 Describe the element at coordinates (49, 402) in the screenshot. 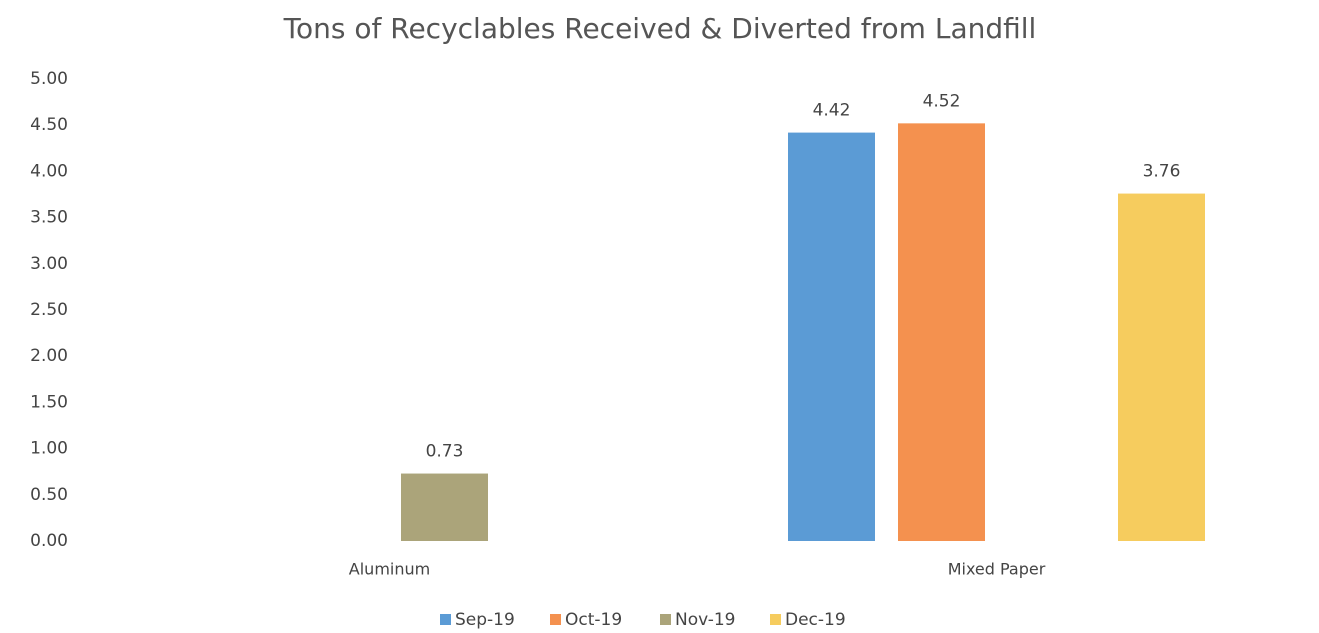

I see `y-tick-label: 1.50` at that location.